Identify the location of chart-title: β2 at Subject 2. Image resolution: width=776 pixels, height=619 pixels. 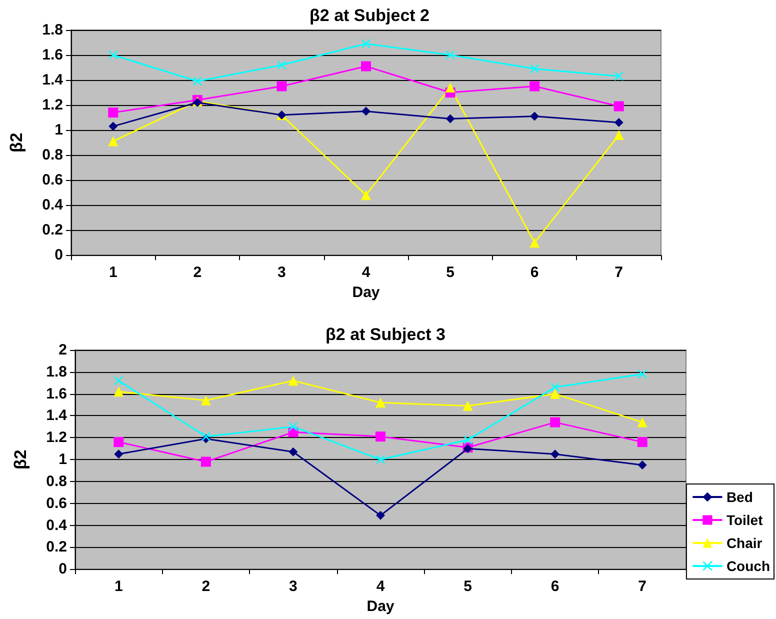
(370, 15).